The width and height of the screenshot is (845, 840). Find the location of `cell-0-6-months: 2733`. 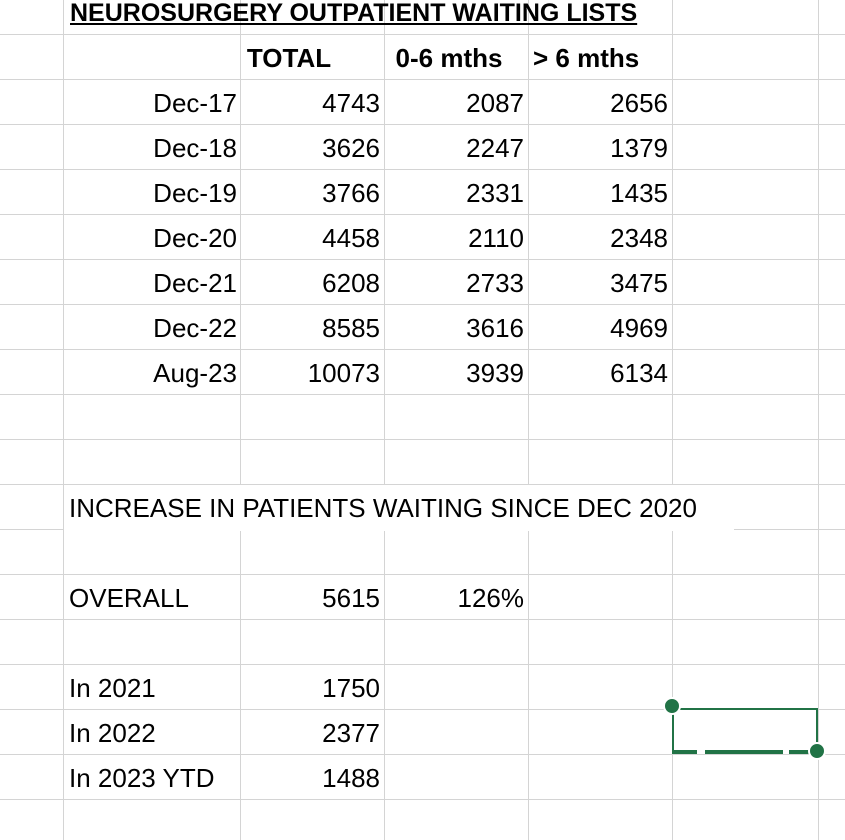

cell-0-6-months: 2733 is located at coordinates (495, 283).